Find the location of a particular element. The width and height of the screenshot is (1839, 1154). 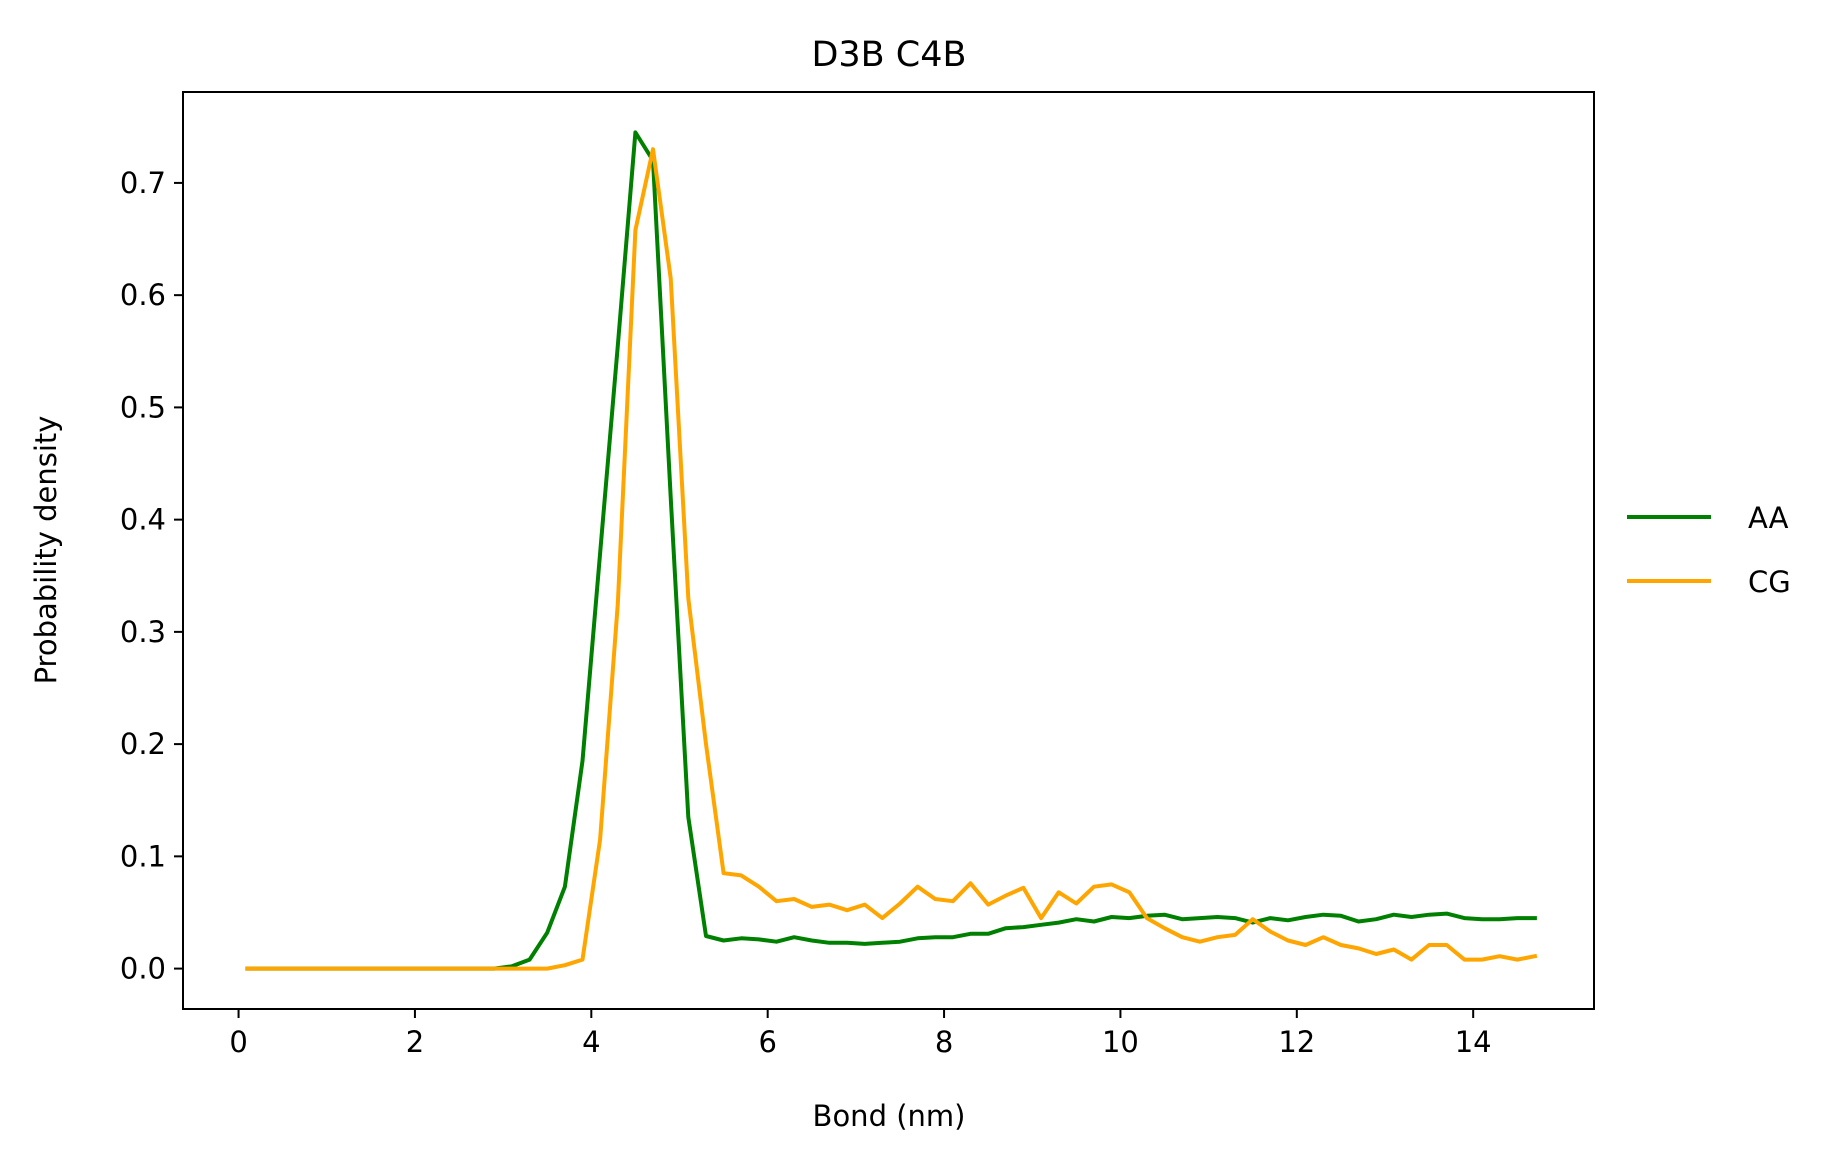

x-tick-label: 4 is located at coordinates (591, 1042).